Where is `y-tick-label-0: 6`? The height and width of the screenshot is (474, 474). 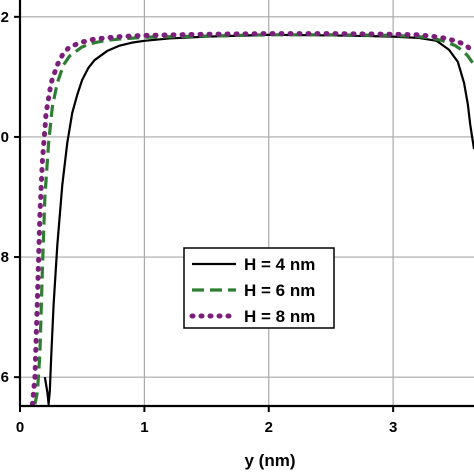
y-tick-label-0: 6 is located at coordinates (5, 377).